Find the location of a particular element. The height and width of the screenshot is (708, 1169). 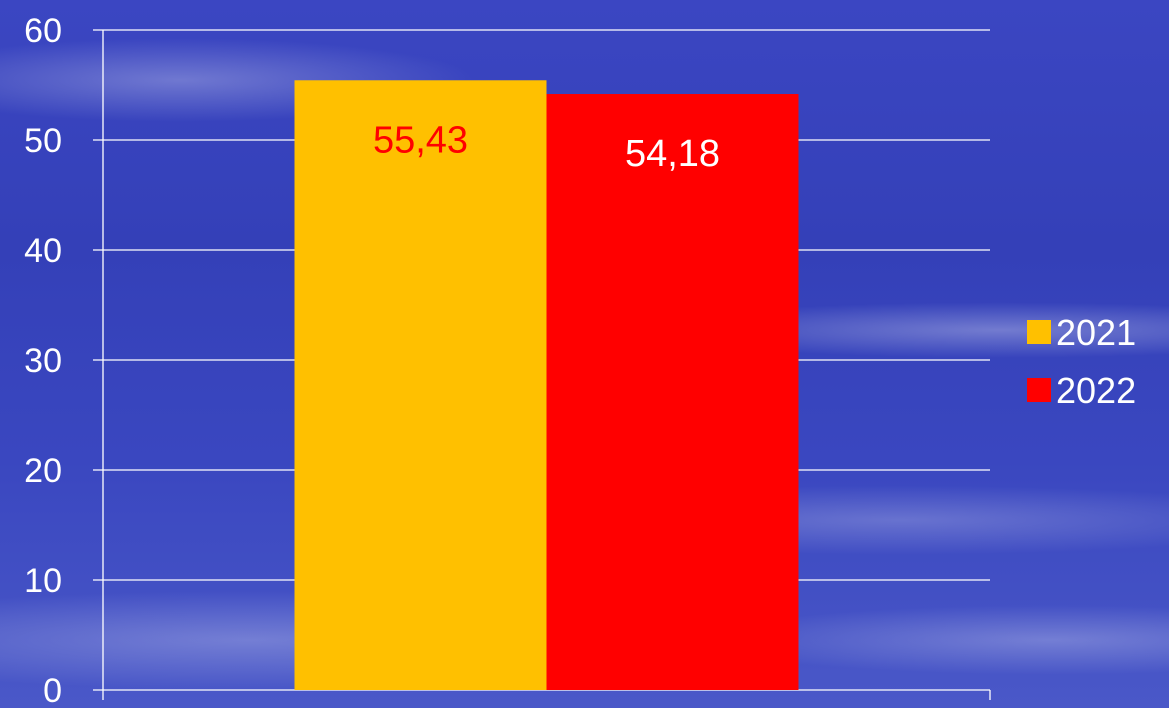

y-tick-label-20: 20 is located at coordinates (43, 471).